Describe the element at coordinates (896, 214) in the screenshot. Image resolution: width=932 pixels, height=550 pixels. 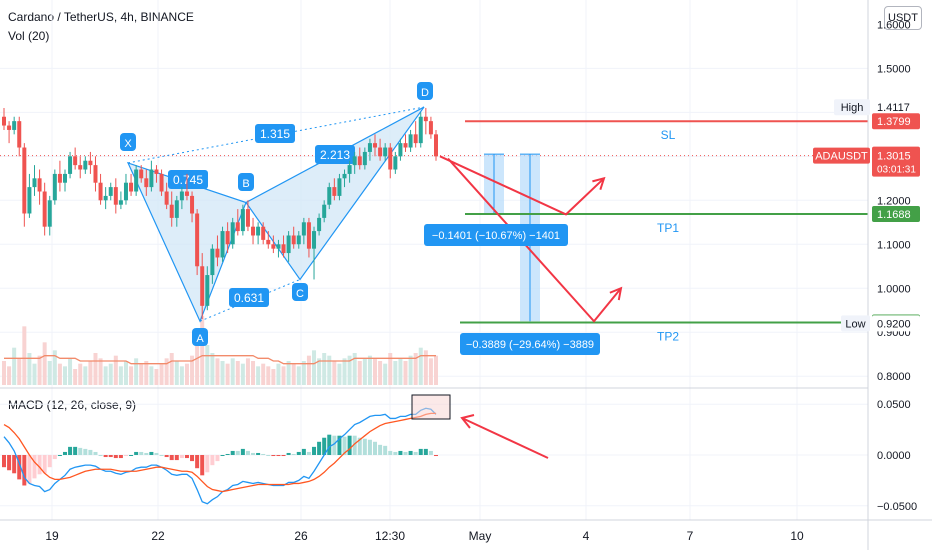
I see `price-badge-tp` at that location.